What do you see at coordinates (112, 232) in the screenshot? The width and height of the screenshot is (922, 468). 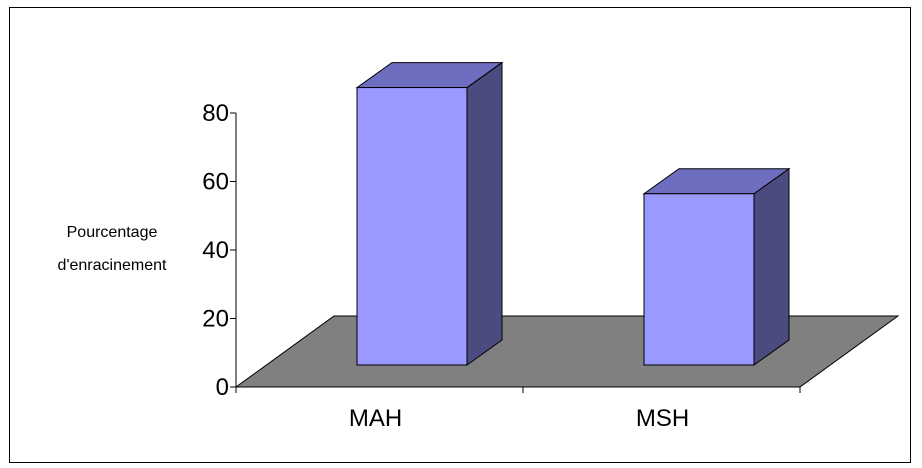 I see `y-axis-title-line-1: Pourcentage` at bounding box center [112, 232].